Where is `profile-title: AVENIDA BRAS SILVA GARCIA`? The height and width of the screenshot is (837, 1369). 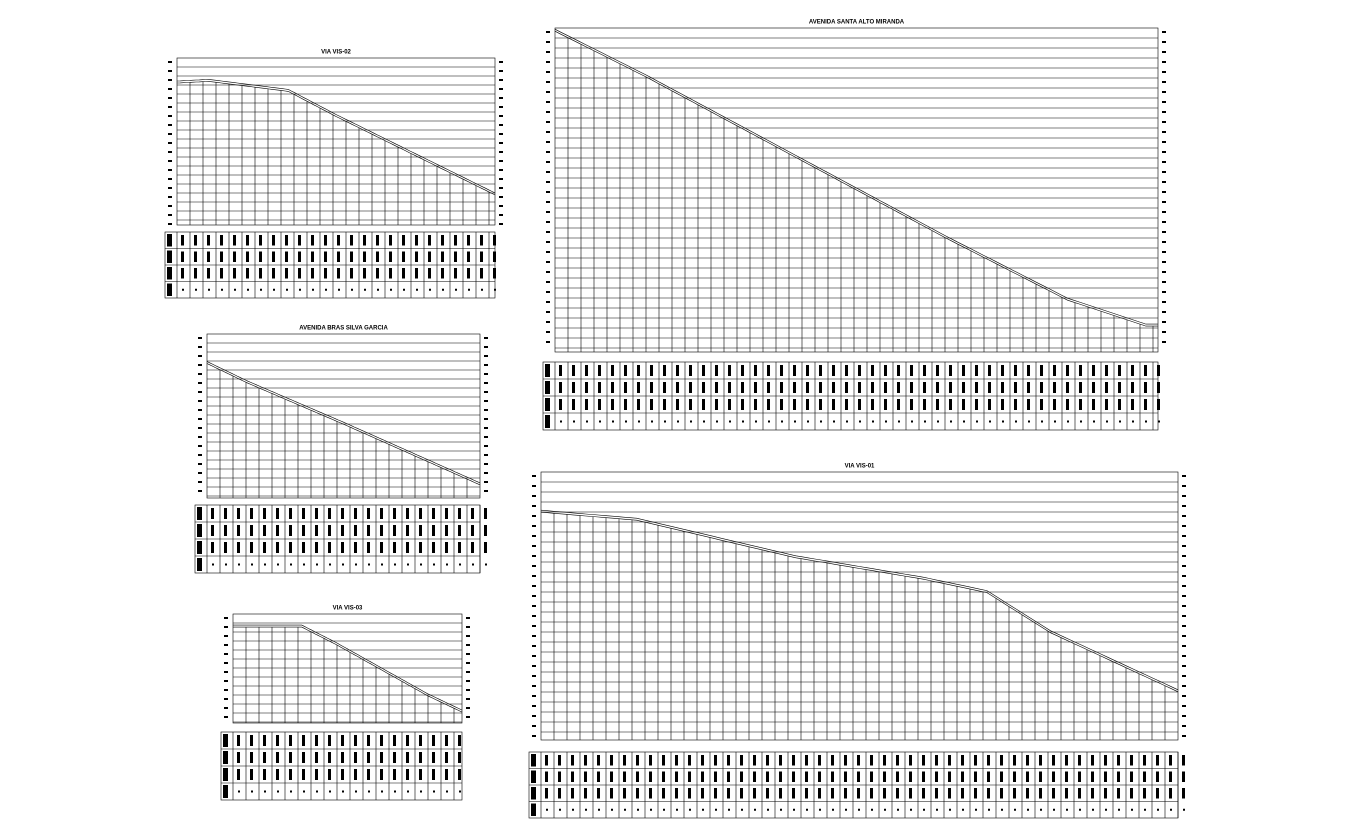
profile-title: AVENIDA BRAS SILVA GARCIA is located at coordinates (343, 329).